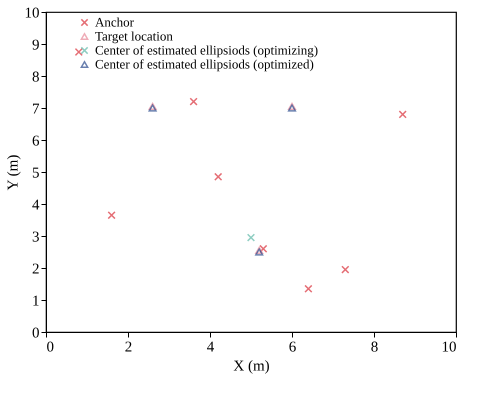 Image resolution: width=504 pixels, height=412 pixels. What do you see at coordinates (449, 348) in the screenshot?
I see `x-tick-label: 10` at bounding box center [449, 348].